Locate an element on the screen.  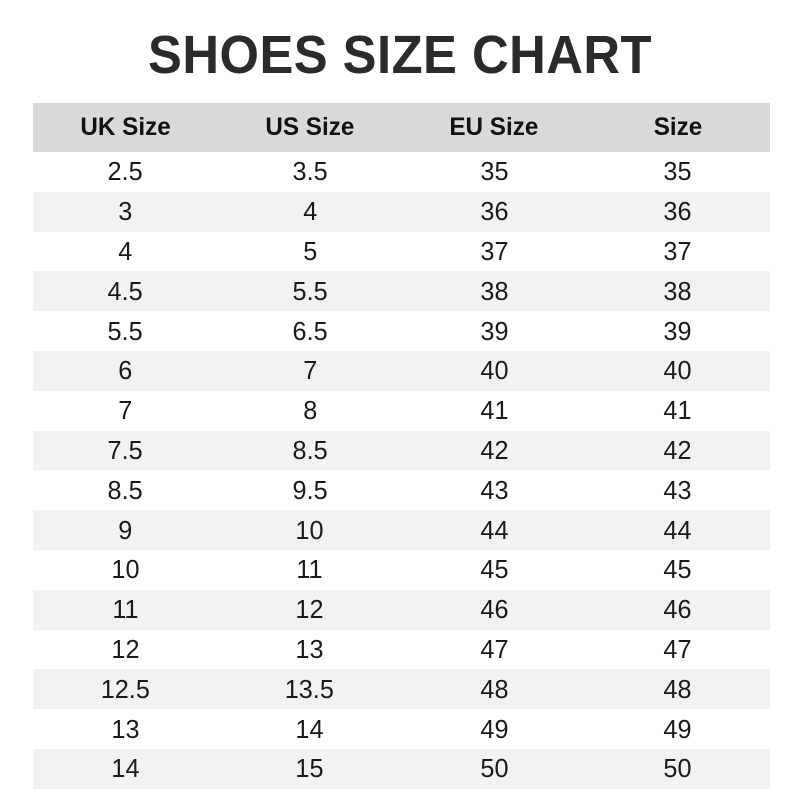
table-cell-us: 14 is located at coordinates (310, 729).